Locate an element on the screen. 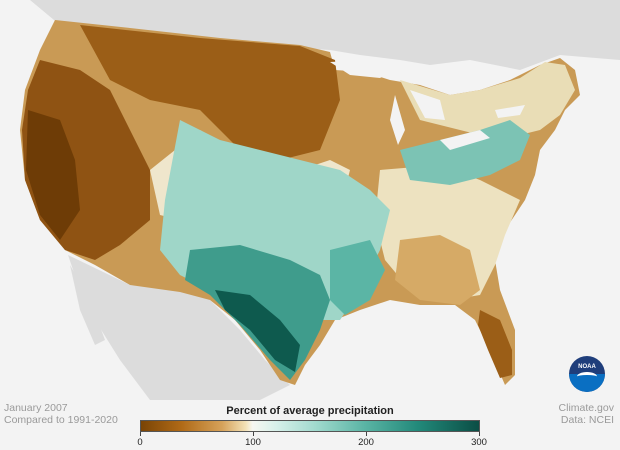 The height and width of the screenshot is (450, 620). canada-land is located at coordinates (325, 35).